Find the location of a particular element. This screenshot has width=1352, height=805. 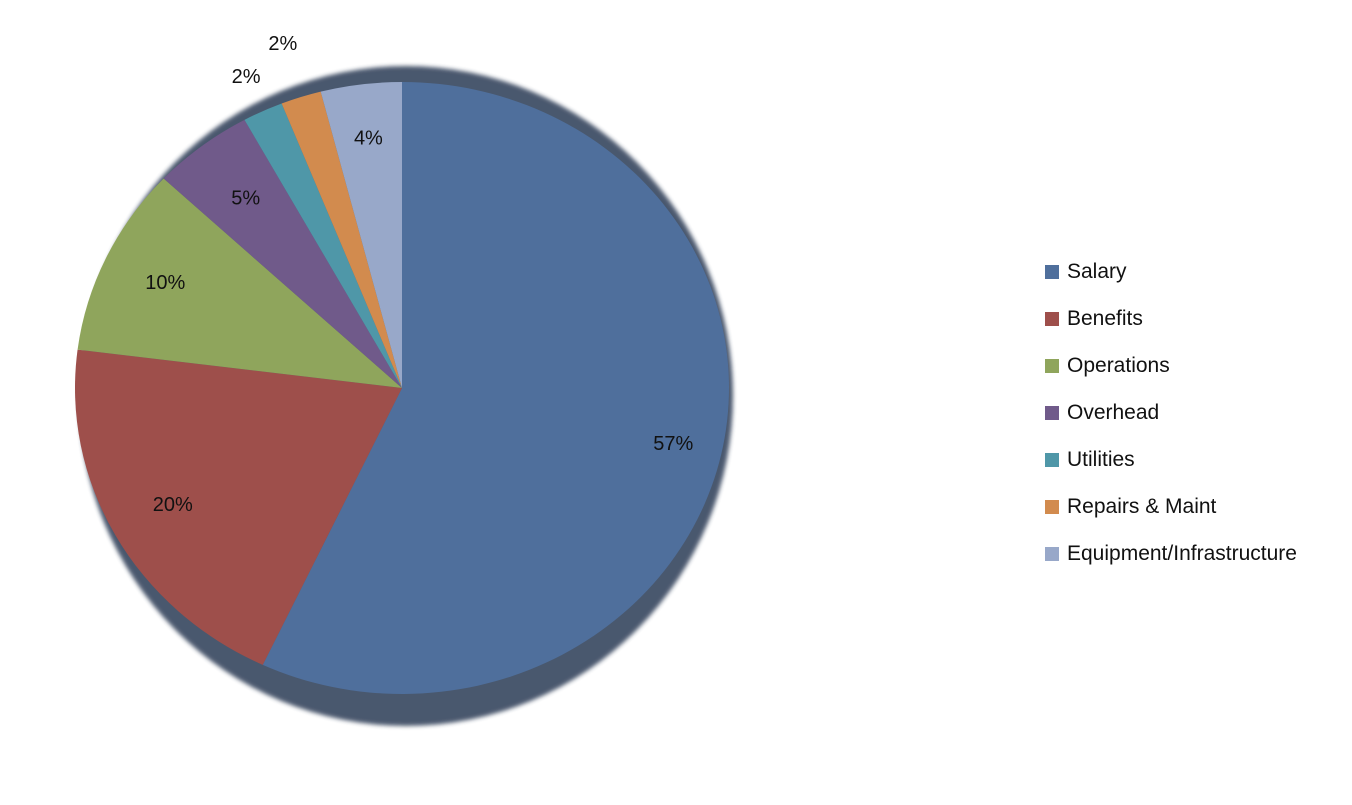

pie-slice-operations is located at coordinates (239, 283).